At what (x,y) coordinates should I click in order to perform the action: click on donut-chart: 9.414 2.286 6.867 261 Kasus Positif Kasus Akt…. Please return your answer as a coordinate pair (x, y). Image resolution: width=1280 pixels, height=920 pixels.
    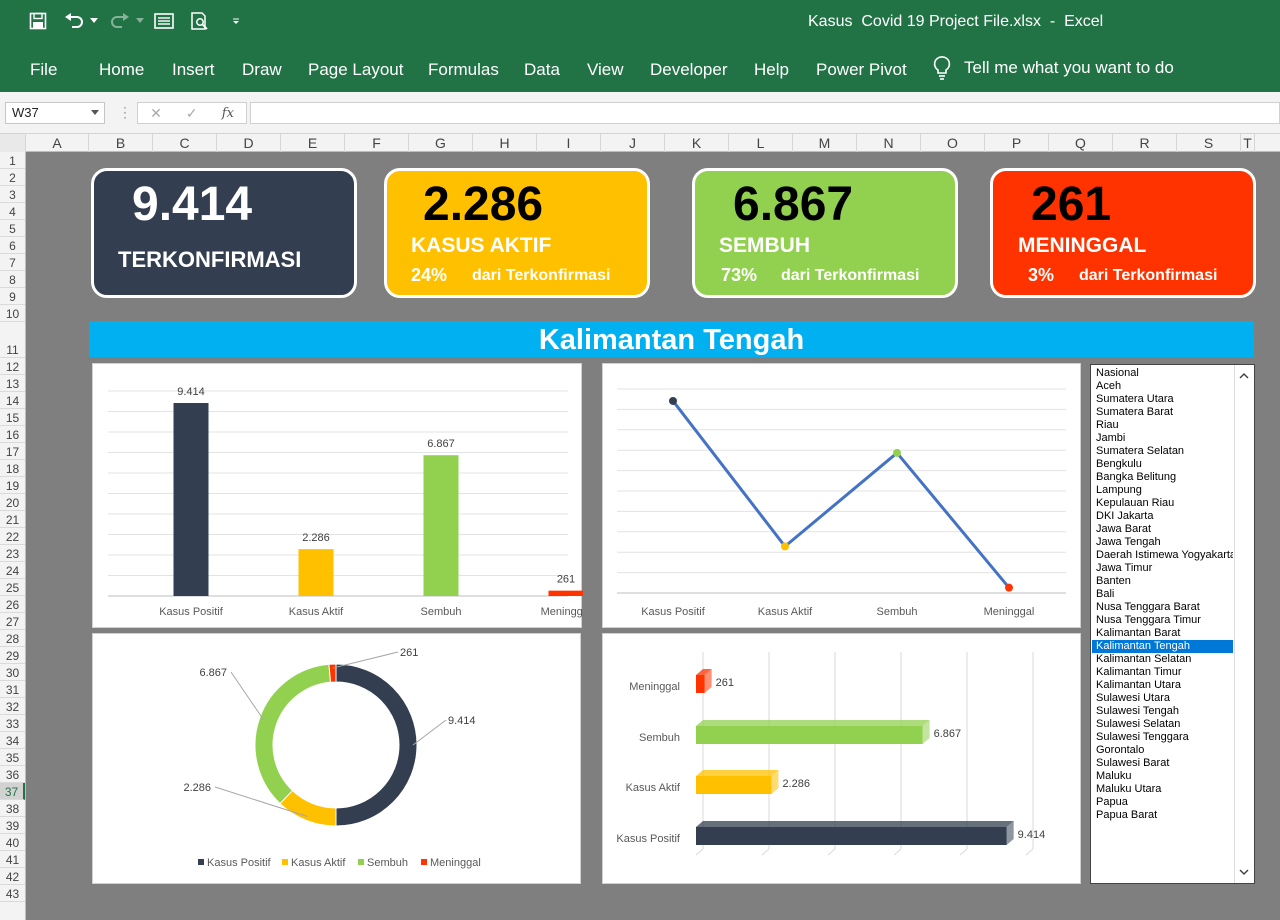
    Looking at the image, I should click on (336, 758).